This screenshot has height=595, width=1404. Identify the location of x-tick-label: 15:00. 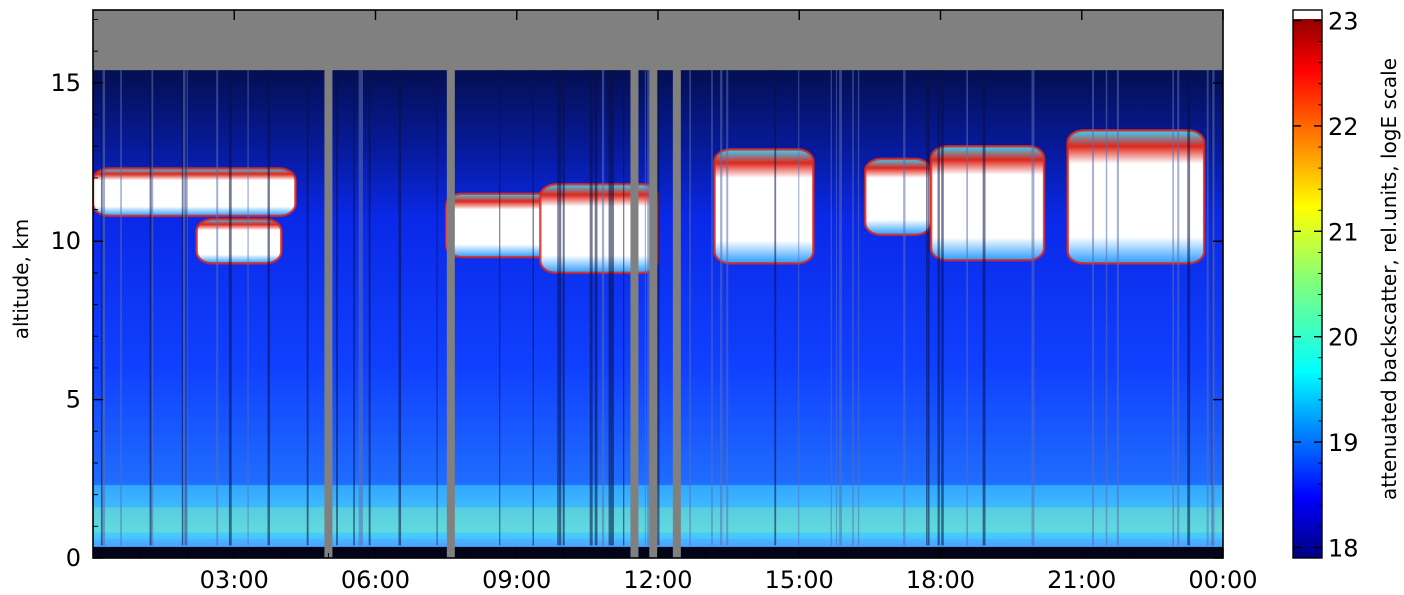
(799, 580).